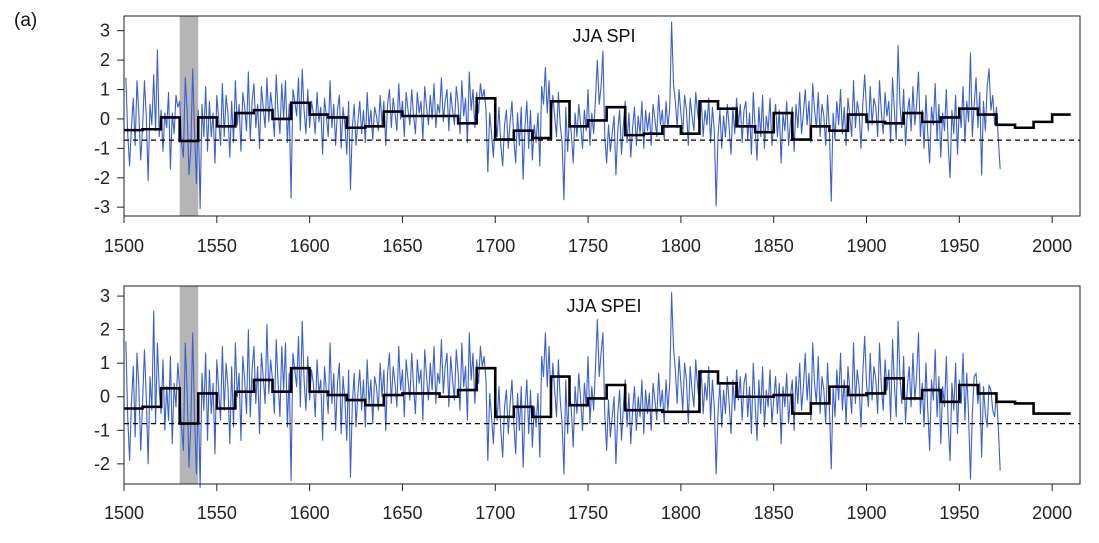  I want to click on chart-title: JJA SPI, so click(603, 36).